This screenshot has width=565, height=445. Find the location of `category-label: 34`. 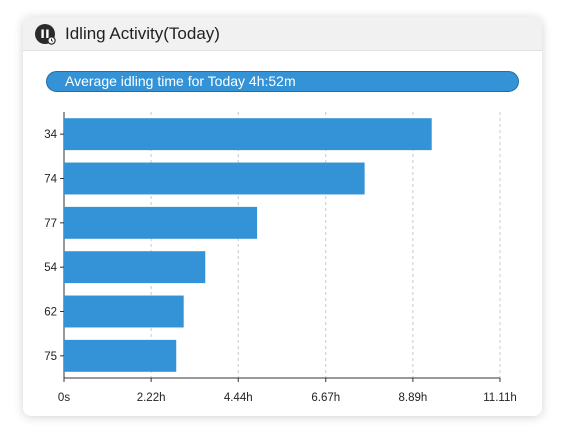

category-label: 34 is located at coordinates (50, 135).